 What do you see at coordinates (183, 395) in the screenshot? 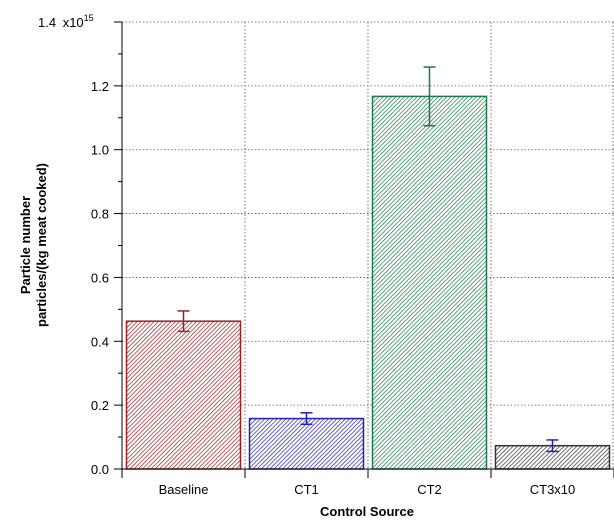
I see `bar-baseline` at bounding box center [183, 395].